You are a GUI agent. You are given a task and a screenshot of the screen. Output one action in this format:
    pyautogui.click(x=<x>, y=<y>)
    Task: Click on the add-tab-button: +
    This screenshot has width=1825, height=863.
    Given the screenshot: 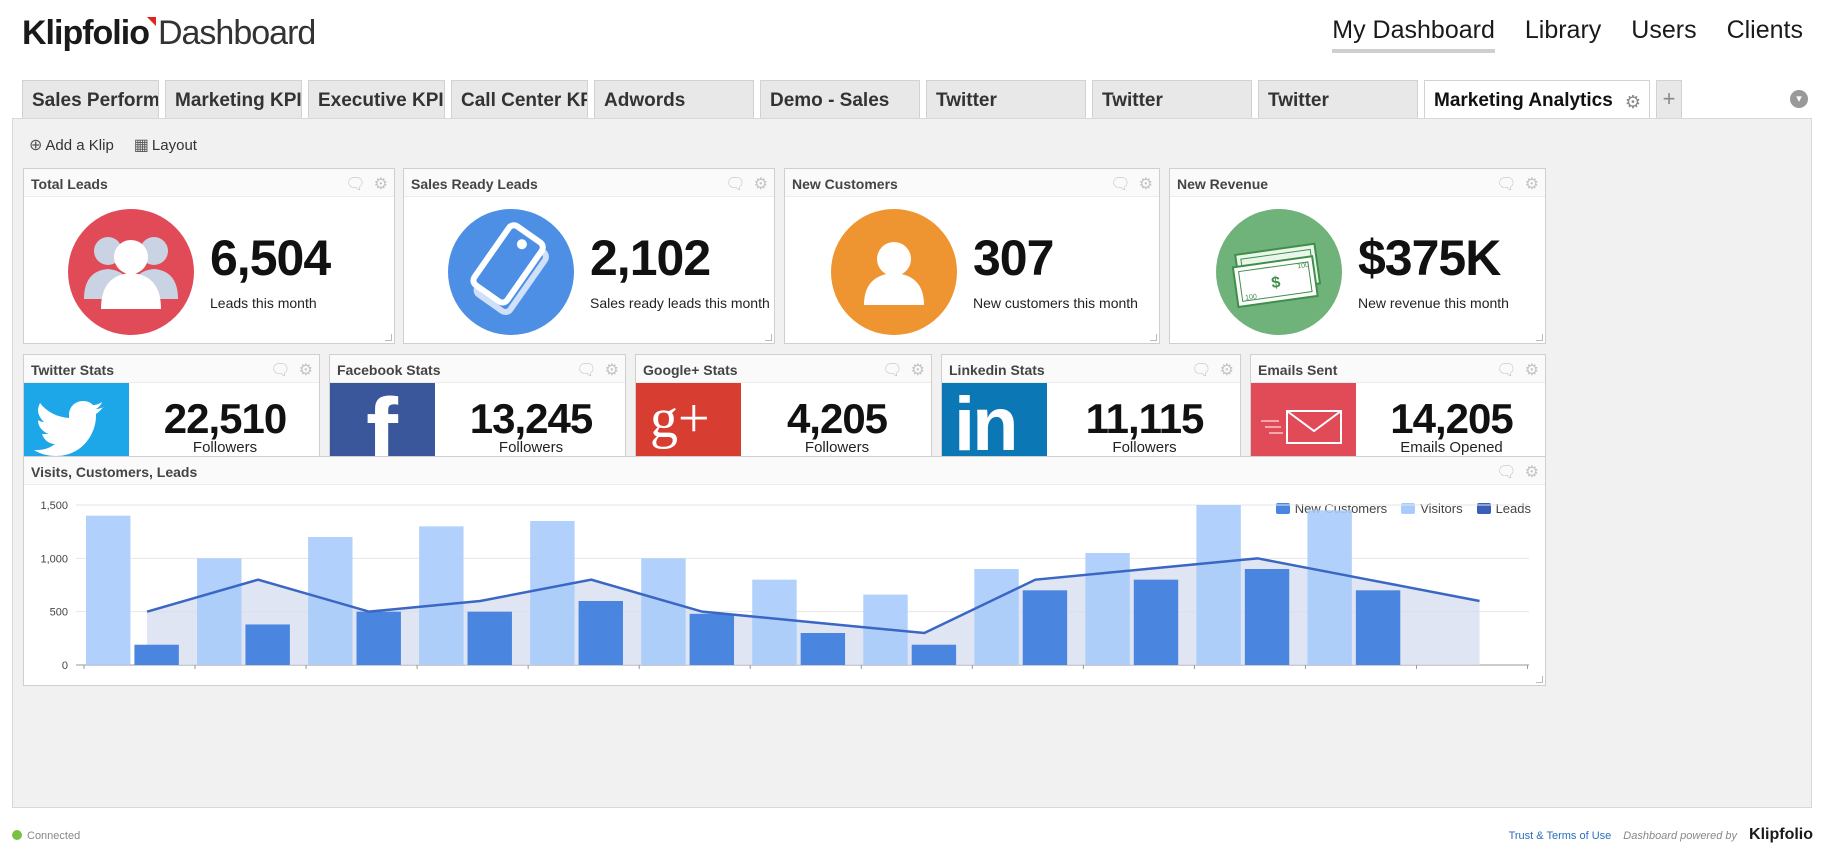 What is the action you would take?
    pyautogui.click(x=1669, y=99)
    